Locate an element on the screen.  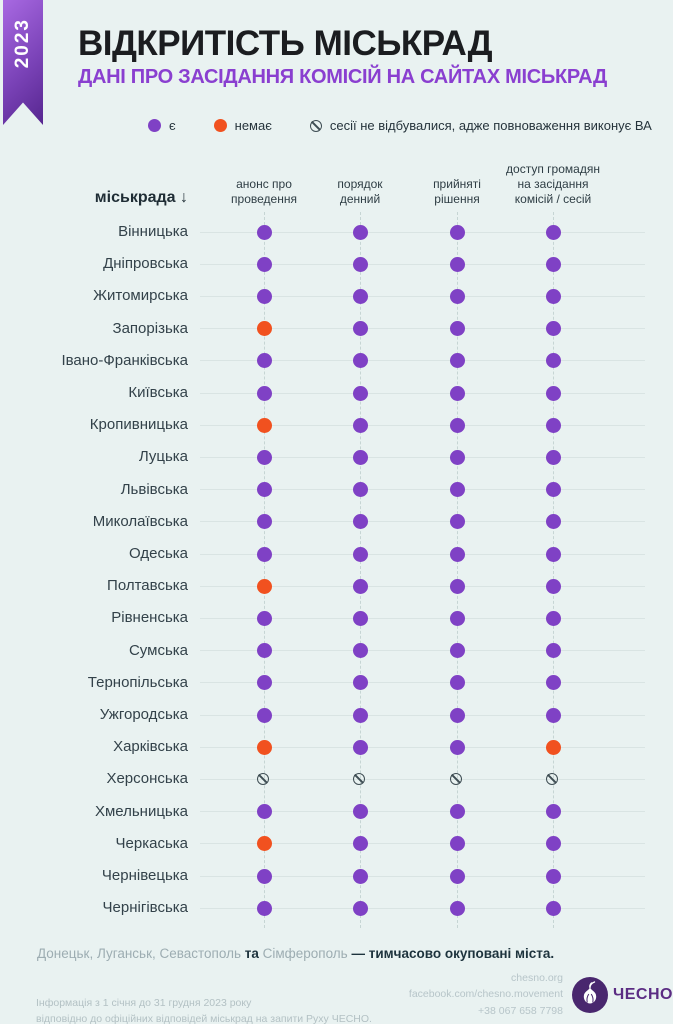
ribbon-year-text: 2023 is located at coordinates (22, 43).